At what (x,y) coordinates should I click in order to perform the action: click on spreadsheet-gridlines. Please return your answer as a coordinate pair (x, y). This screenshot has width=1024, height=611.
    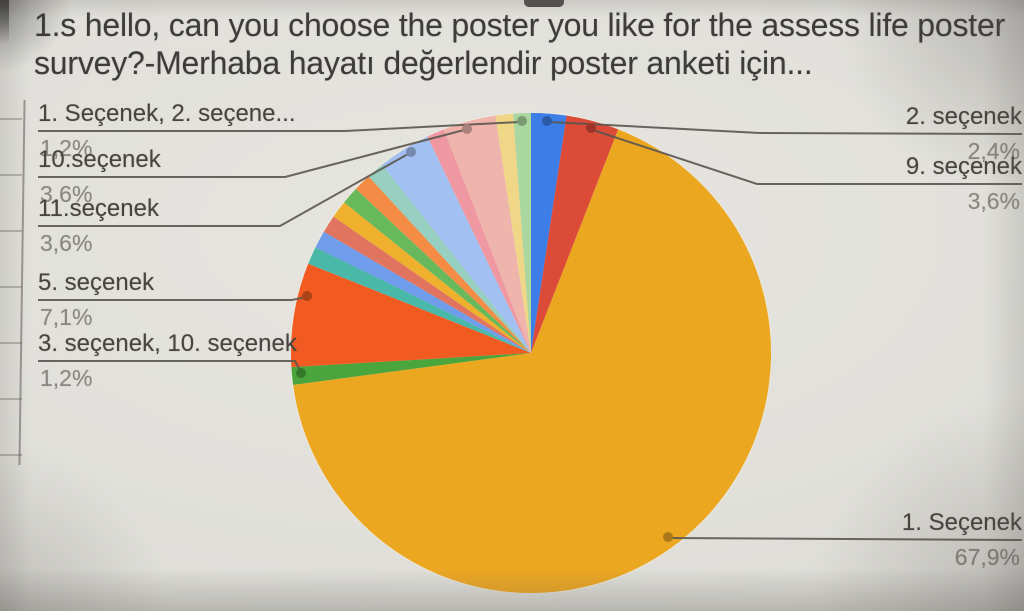
    Looking at the image, I should click on (11, 288).